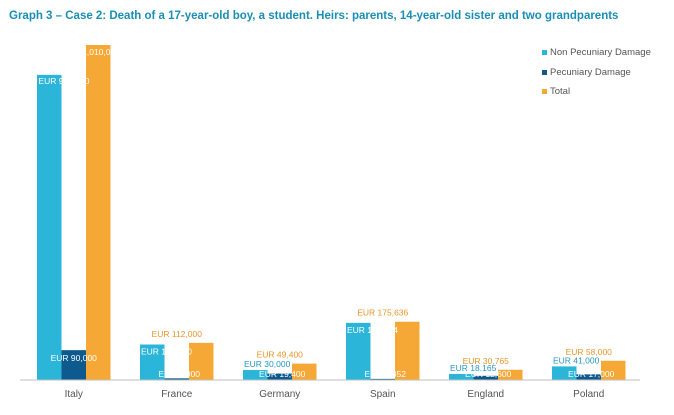 Image resolution: width=674 pixels, height=415 pixels. What do you see at coordinates (382, 313) in the screenshot?
I see `data-label-total-spain: EUR 175,636` at bounding box center [382, 313].